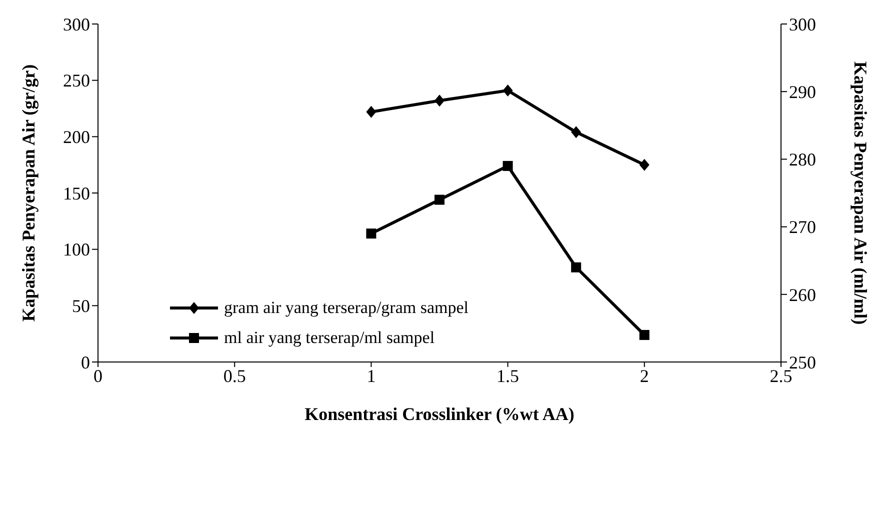 This screenshot has width=879, height=510. What do you see at coordinates (371, 376) in the screenshot?
I see `x-tick-label: 1` at bounding box center [371, 376].